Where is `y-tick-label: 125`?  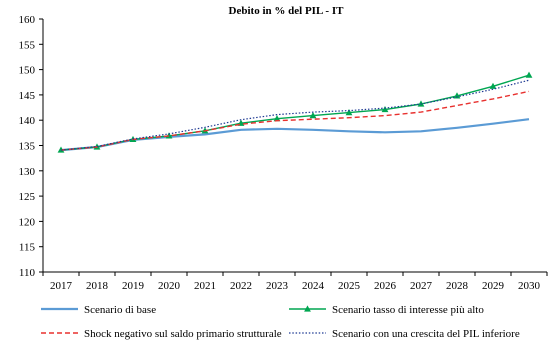 y-tick-label: 125 is located at coordinates (27, 197).